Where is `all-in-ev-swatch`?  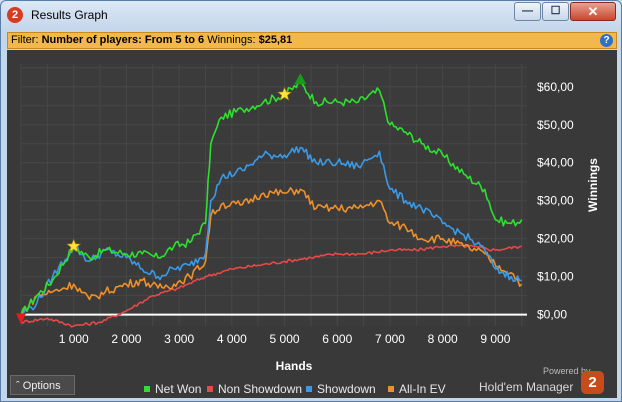 all-in-ev-swatch is located at coordinates (391, 389).